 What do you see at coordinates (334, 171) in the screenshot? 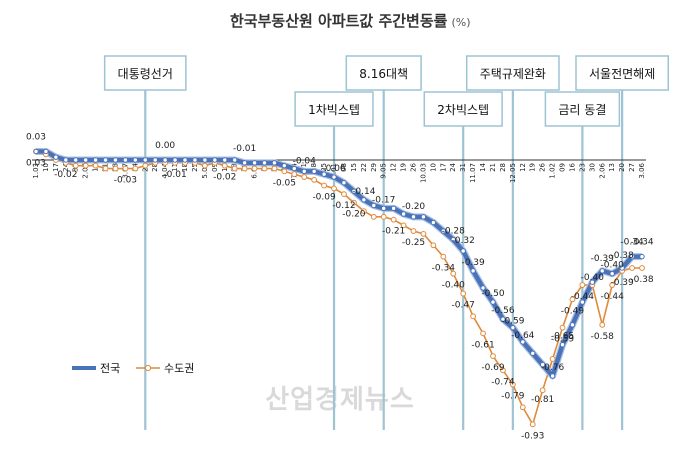
I see `x-tick-label: 8.01` at bounding box center [334, 171].